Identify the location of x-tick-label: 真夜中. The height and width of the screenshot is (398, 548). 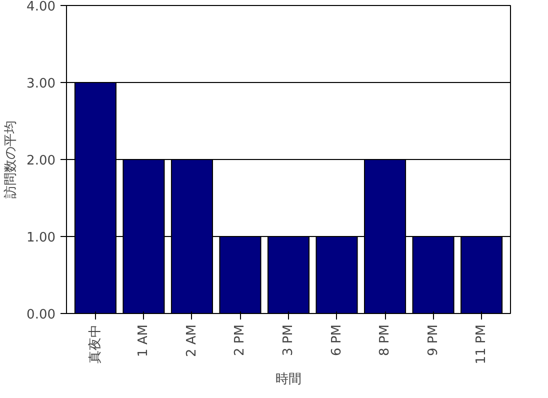
(94, 344).